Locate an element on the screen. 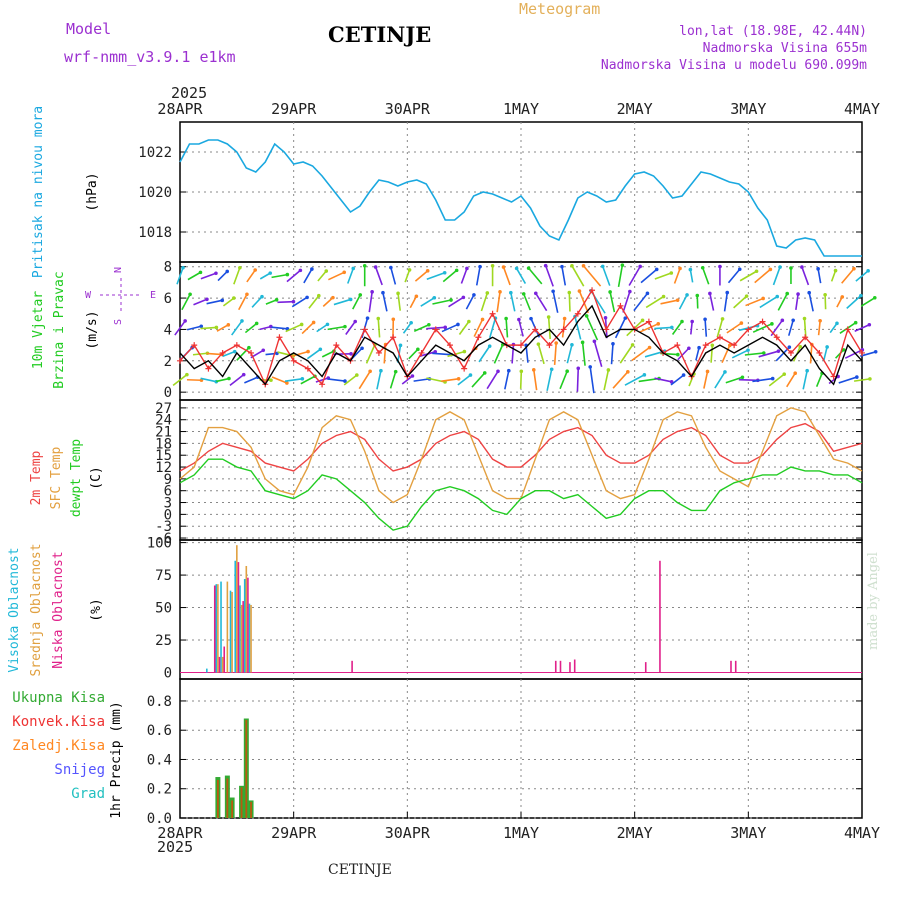 This screenshot has height=900, width=900. precip-conv-bar is located at coordinates (232, 809).